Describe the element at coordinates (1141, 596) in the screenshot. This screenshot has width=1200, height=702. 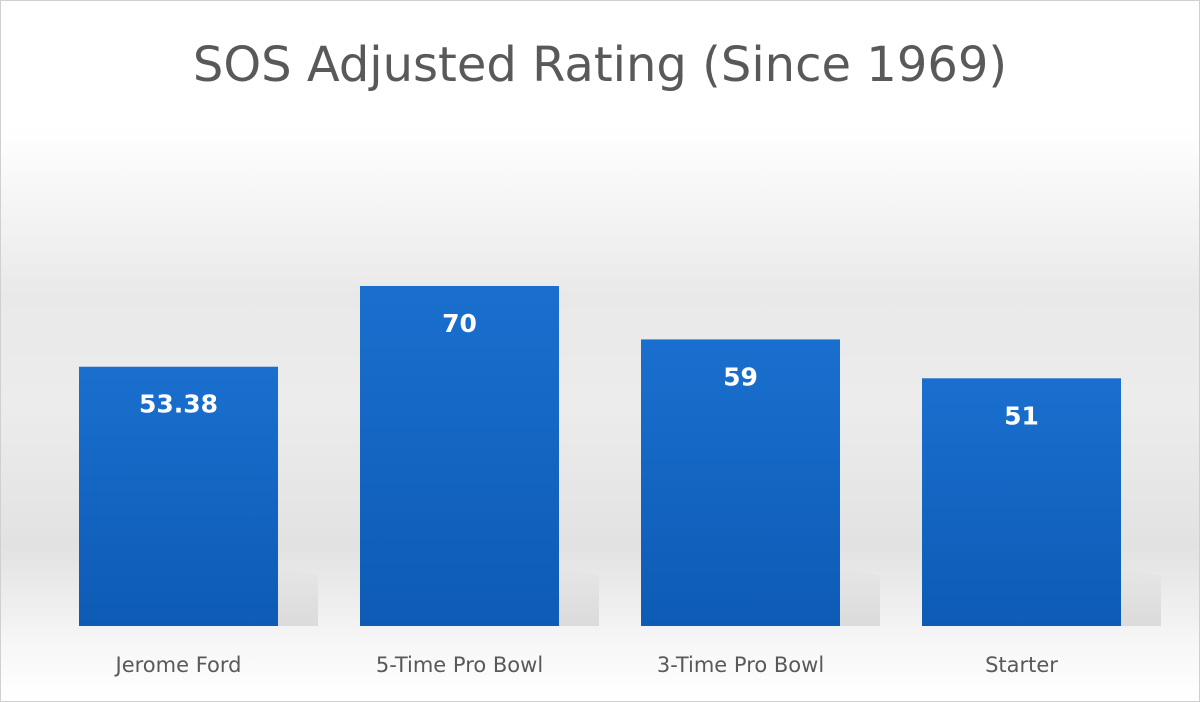
I see `bar-shadow-starter` at that location.